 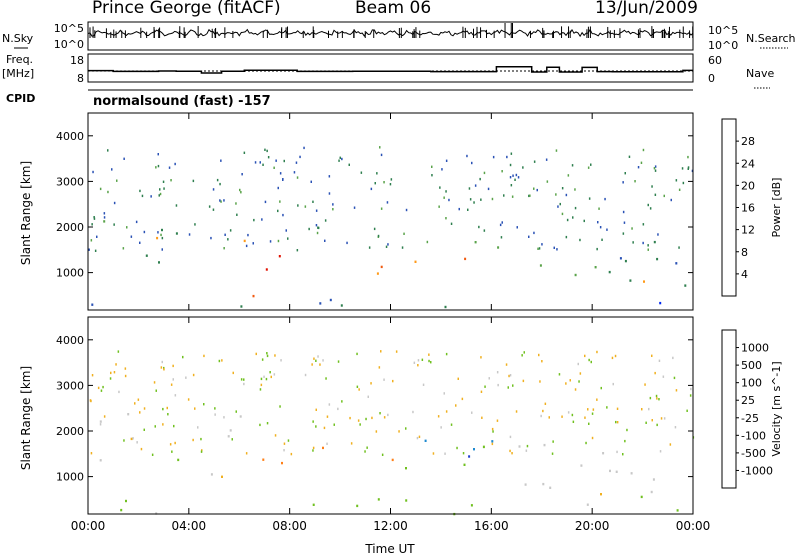 What do you see at coordinates (771, 38) in the screenshot?
I see `nsearch-label: N.Search` at bounding box center [771, 38].